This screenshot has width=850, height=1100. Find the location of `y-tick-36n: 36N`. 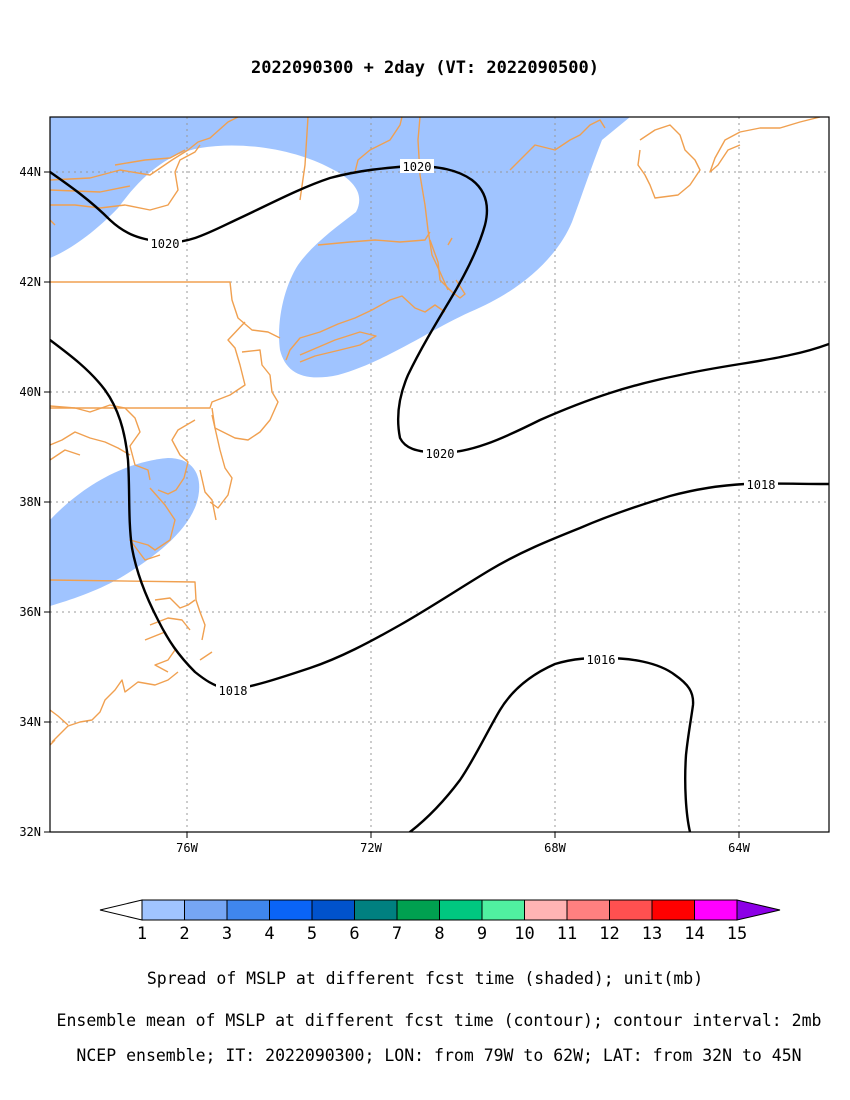

y-tick-36n: 36N is located at coordinates (30, 612).